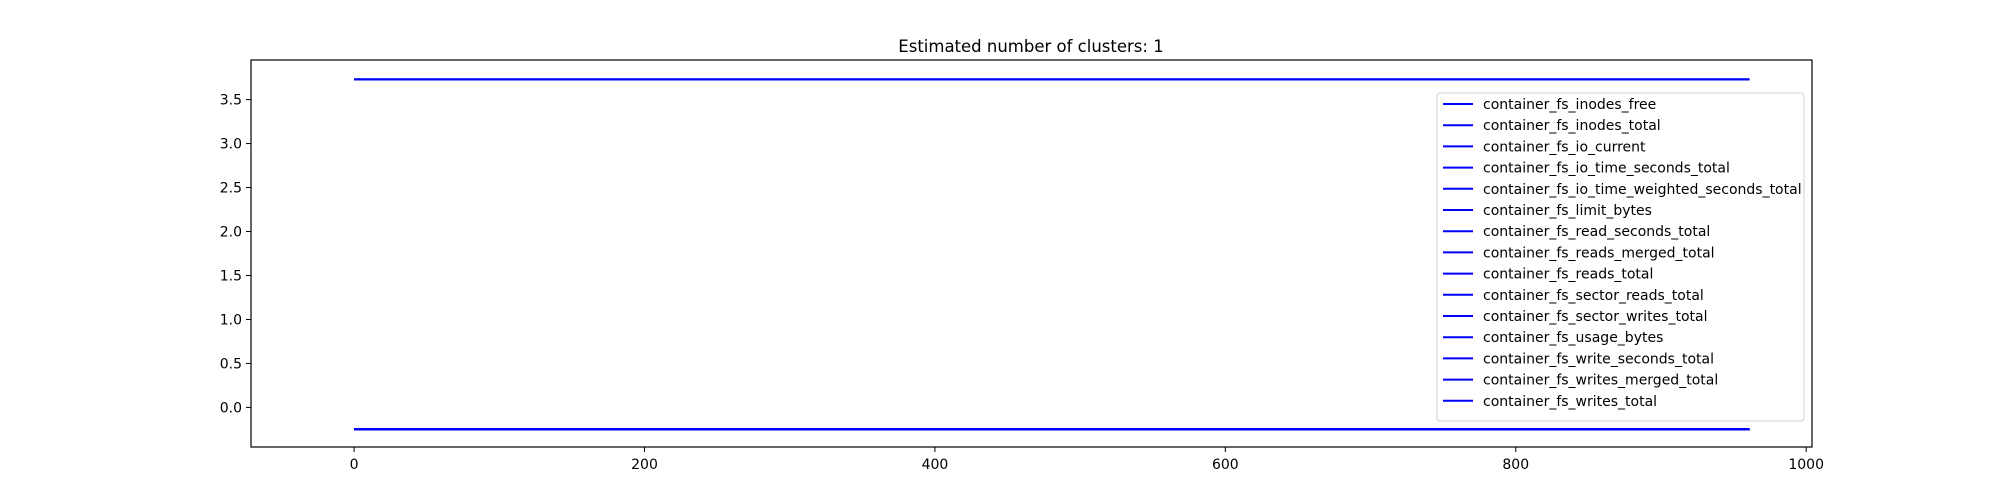 The width and height of the screenshot is (2000, 500). What do you see at coordinates (231, 101) in the screenshot?
I see `y-tick-label: 3.5` at bounding box center [231, 101].